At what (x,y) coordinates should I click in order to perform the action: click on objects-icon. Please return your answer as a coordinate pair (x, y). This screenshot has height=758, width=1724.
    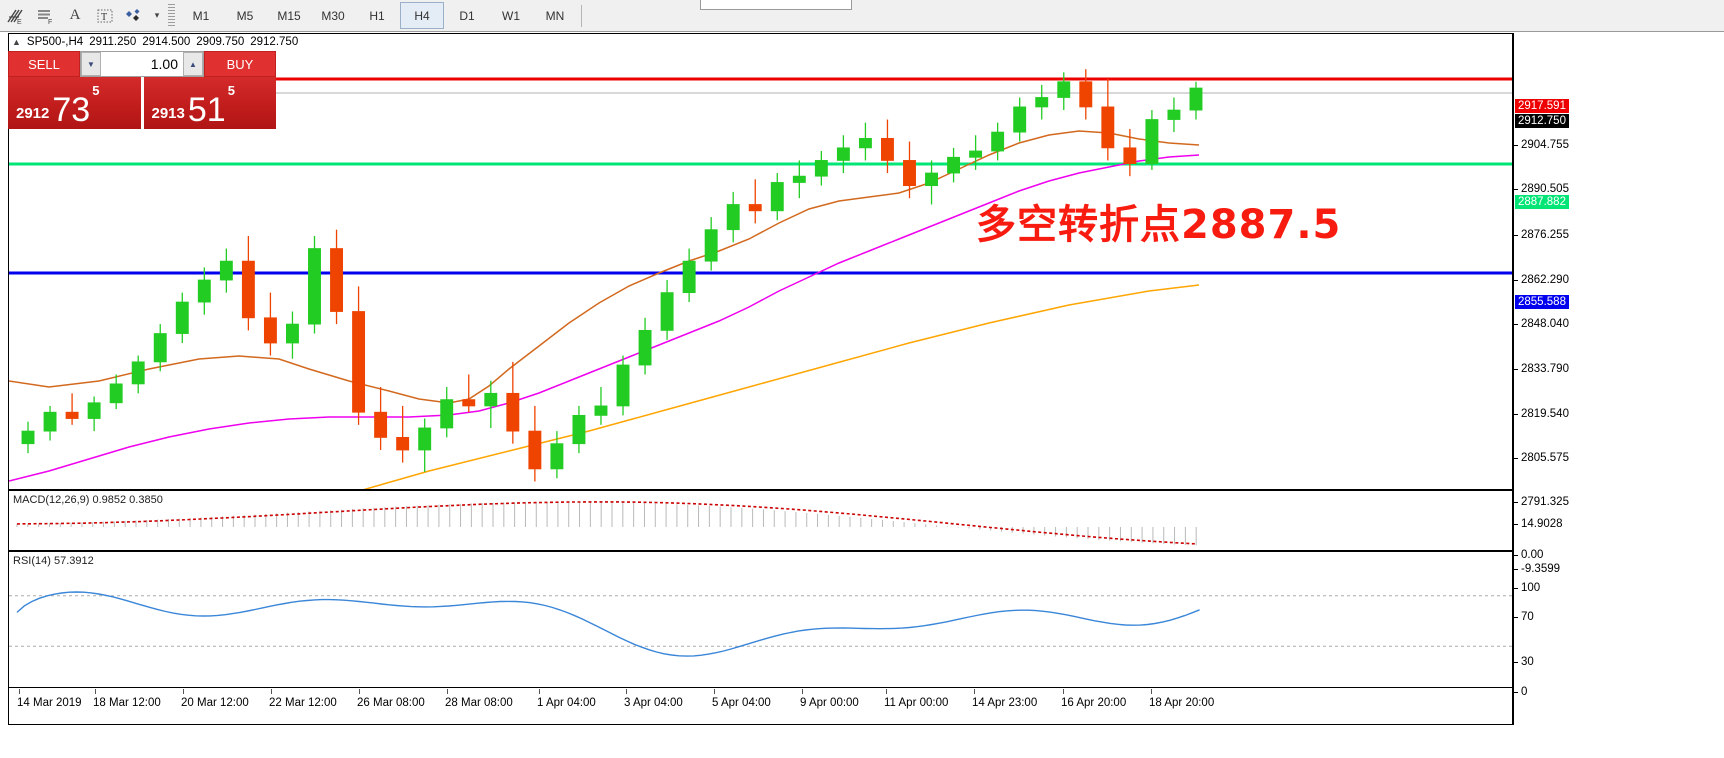
    Looking at the image, I should click on (135, 16).